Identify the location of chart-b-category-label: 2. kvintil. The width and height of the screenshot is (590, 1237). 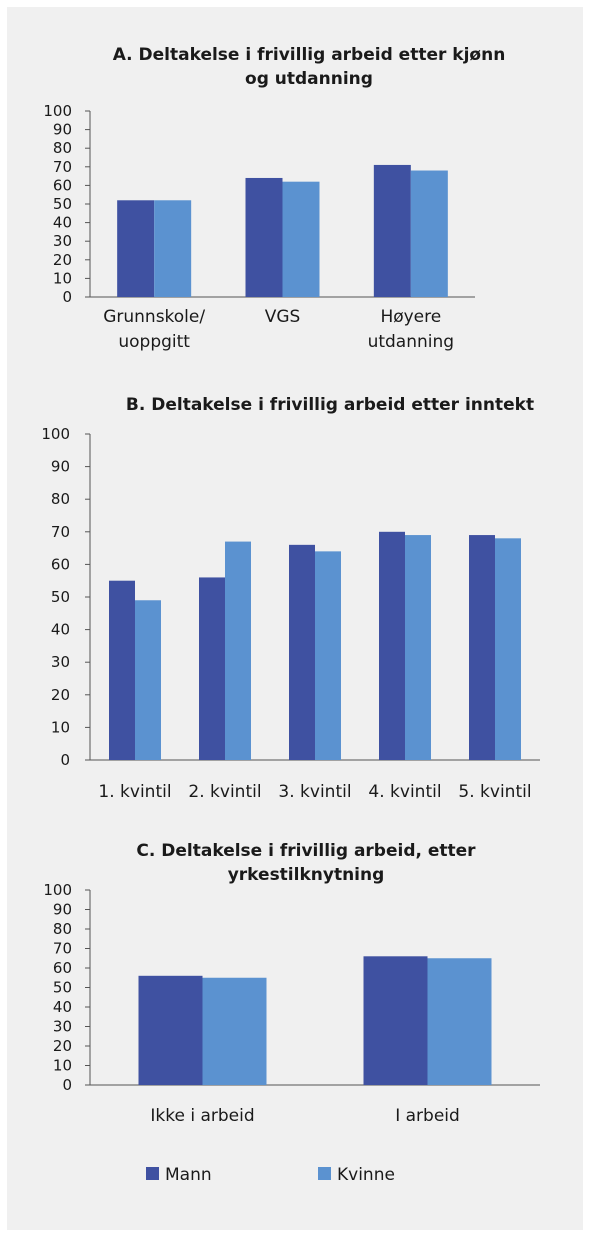
(224, 792).